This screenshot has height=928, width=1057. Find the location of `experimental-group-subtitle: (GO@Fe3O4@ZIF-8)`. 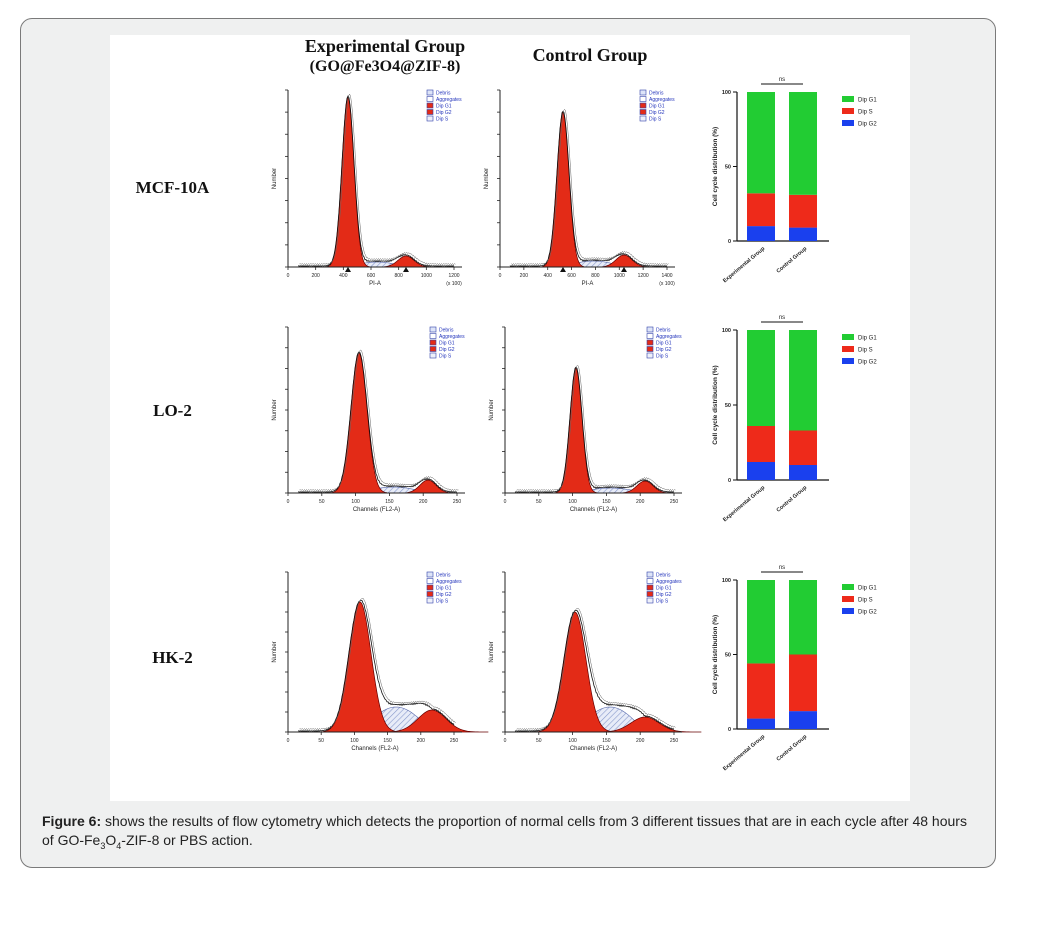

experimental-group-subtitle: (GO@Fe3O4@ZIF-8) is located at coordinates (385, 66).